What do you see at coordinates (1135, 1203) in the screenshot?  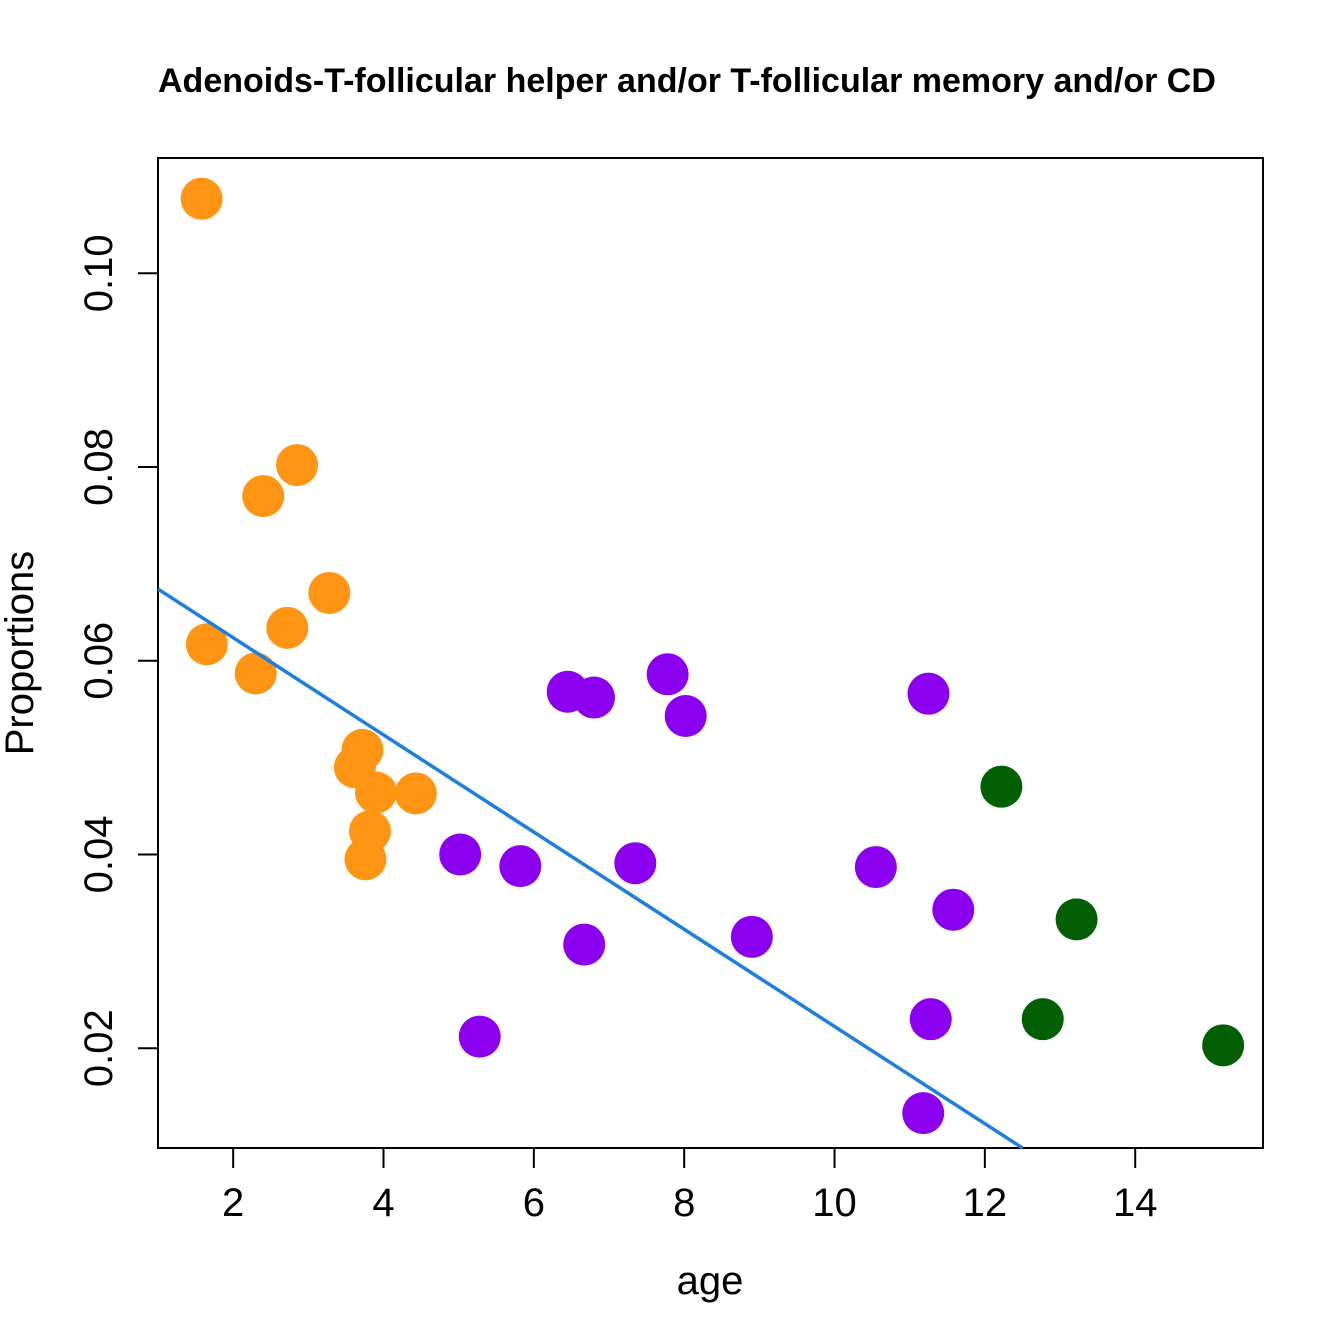 I see `x-tick-label: 14` at bounding box center [1135, 1203].